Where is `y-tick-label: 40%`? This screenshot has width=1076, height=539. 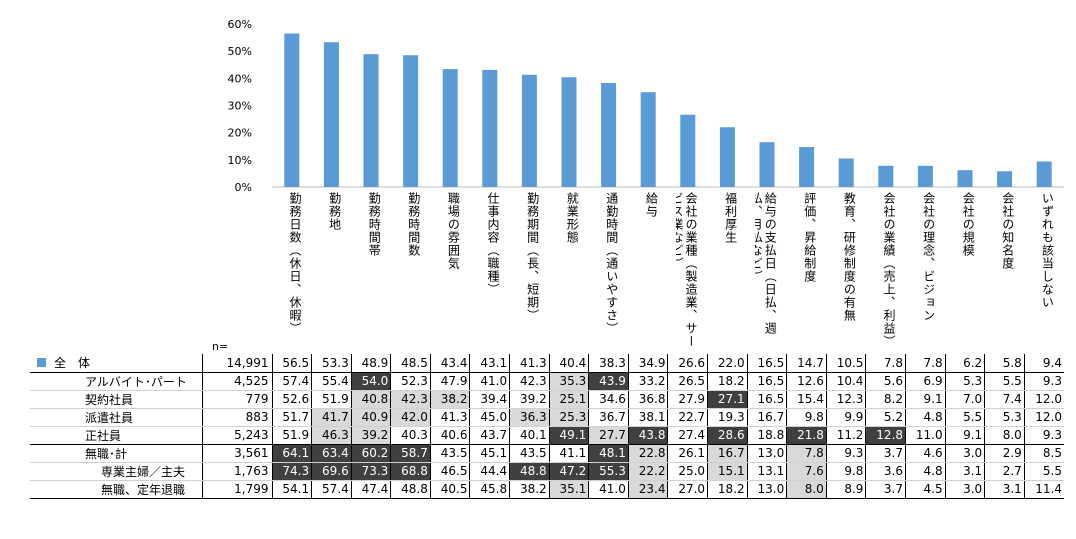 y-tick-label: 40% is located at coordinates (240, 78).